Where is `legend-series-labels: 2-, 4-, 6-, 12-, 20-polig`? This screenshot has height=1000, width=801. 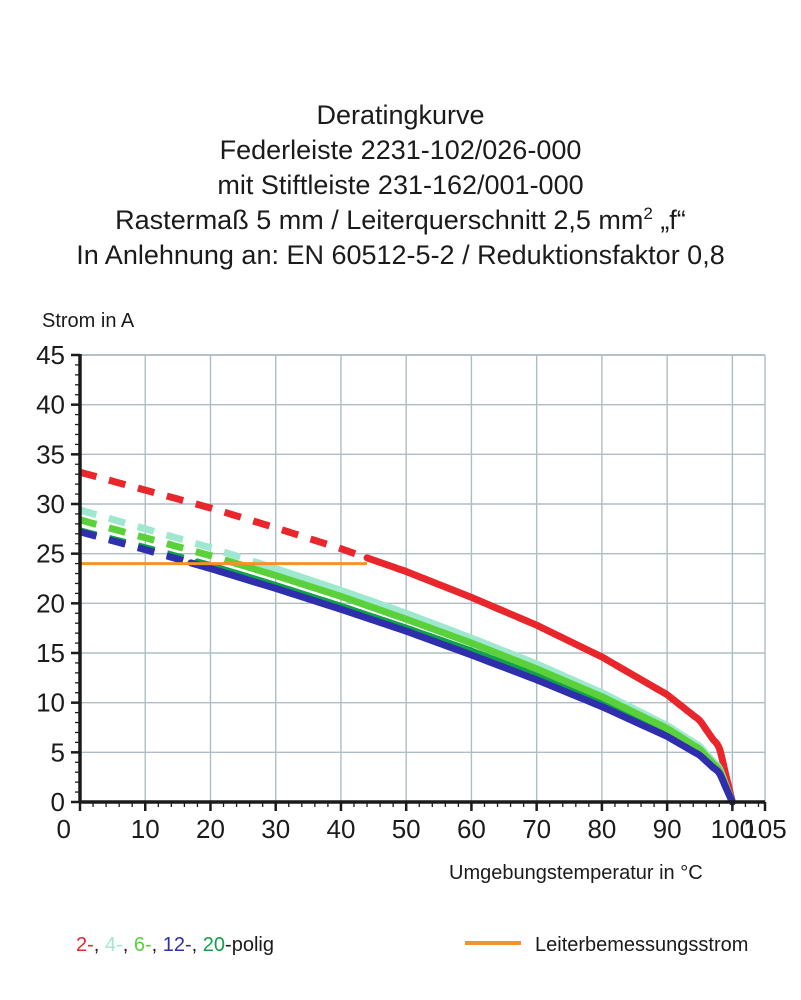 legend-series-labels: 2-, 4-, 6-, 12-, 20-polig is located at coordinates (175, 945).